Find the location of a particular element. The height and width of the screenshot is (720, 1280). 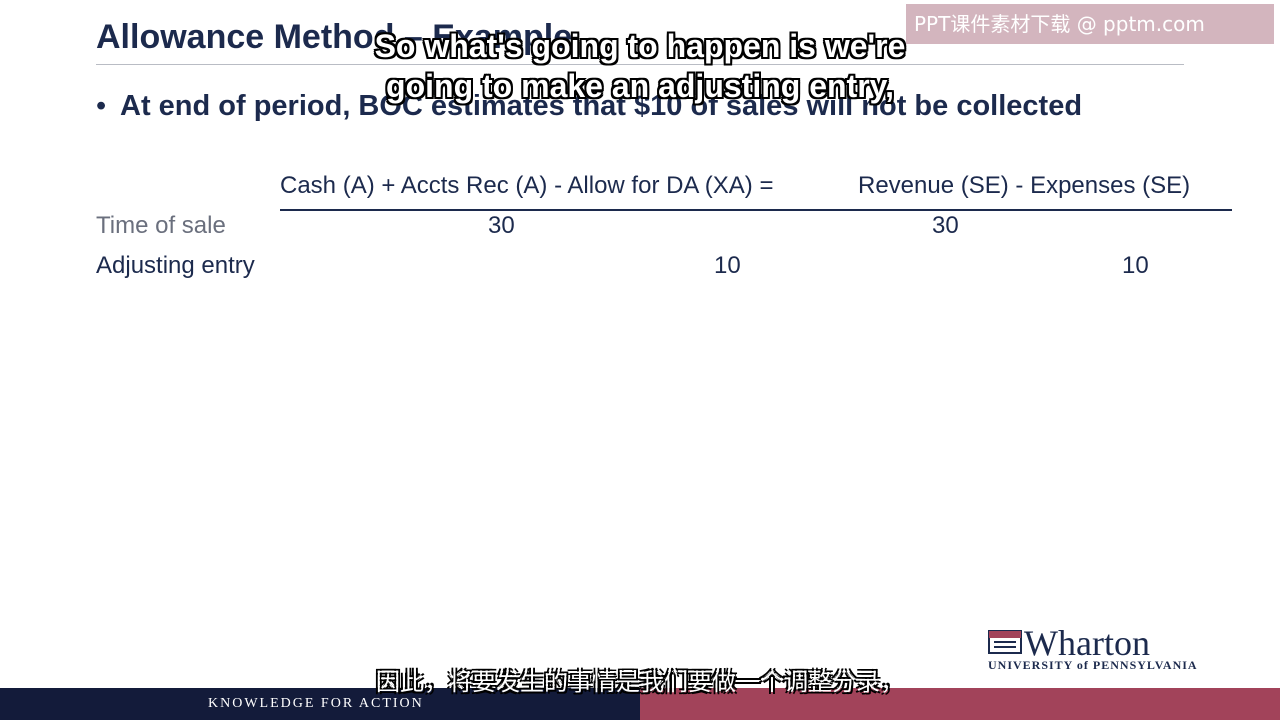

title-divider is located at coordinates (640, 64).